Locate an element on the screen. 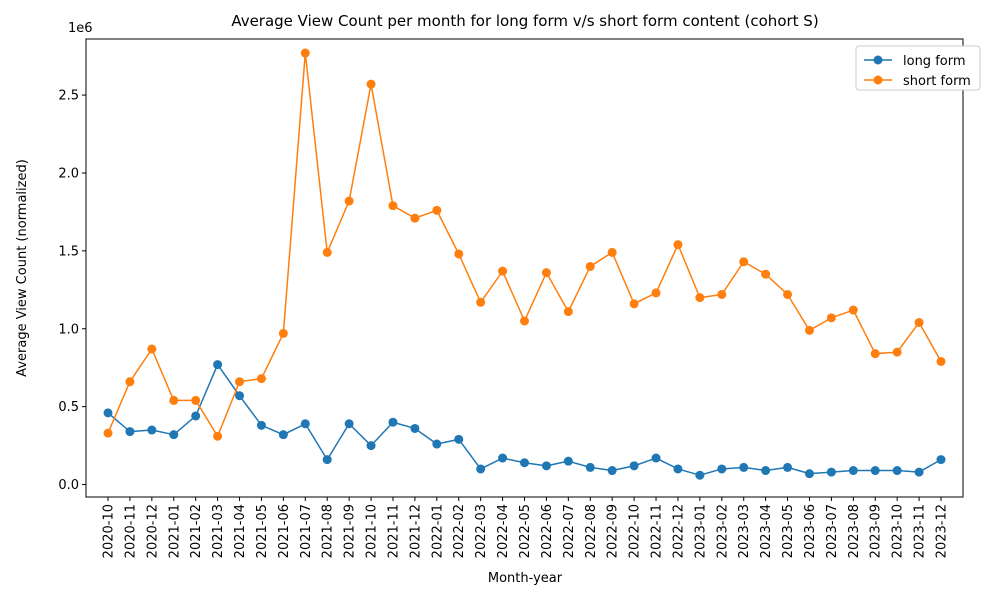  x-tick-label: 2022-03 is located at coordinates (481, 531).